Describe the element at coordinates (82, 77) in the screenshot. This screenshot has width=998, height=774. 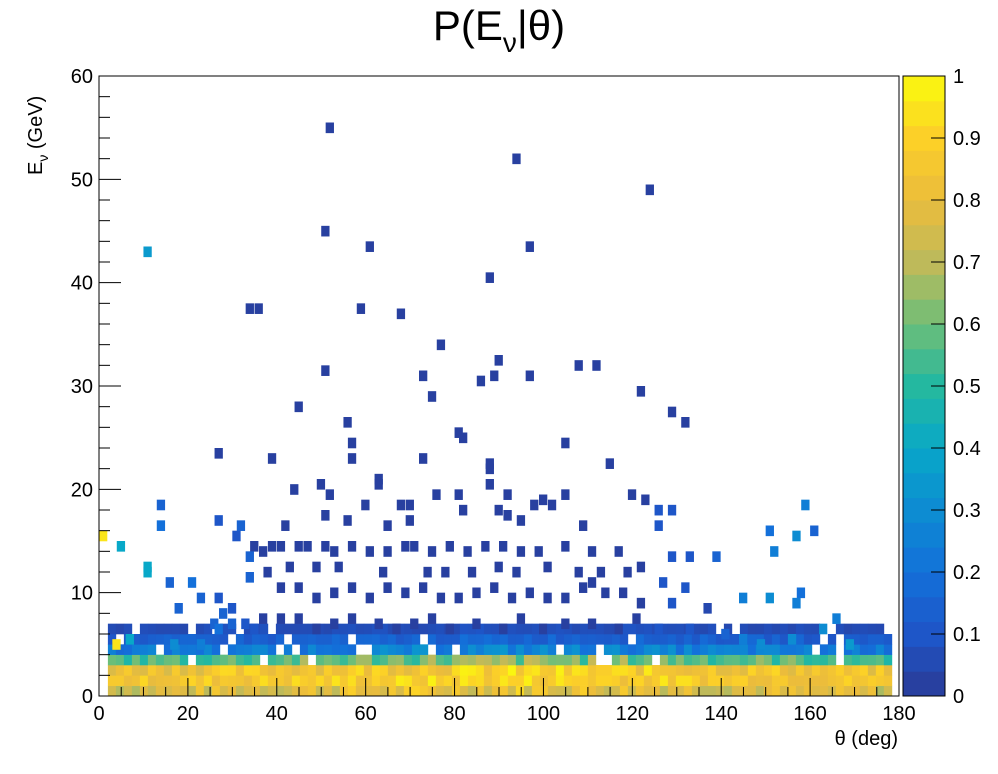
I see `y-tick-label: 60` at that location.